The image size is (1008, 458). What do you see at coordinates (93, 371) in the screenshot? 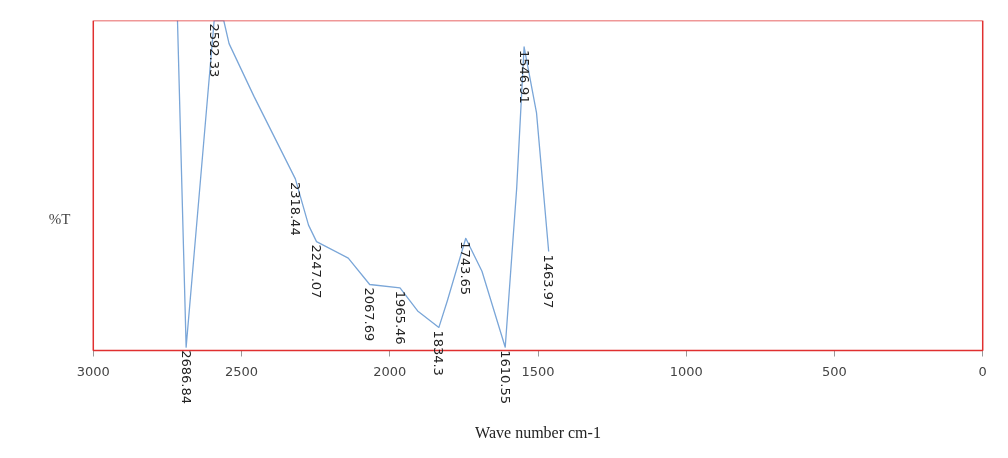
I see `x-tick-label: 3000` at bounding box center [93, 371].